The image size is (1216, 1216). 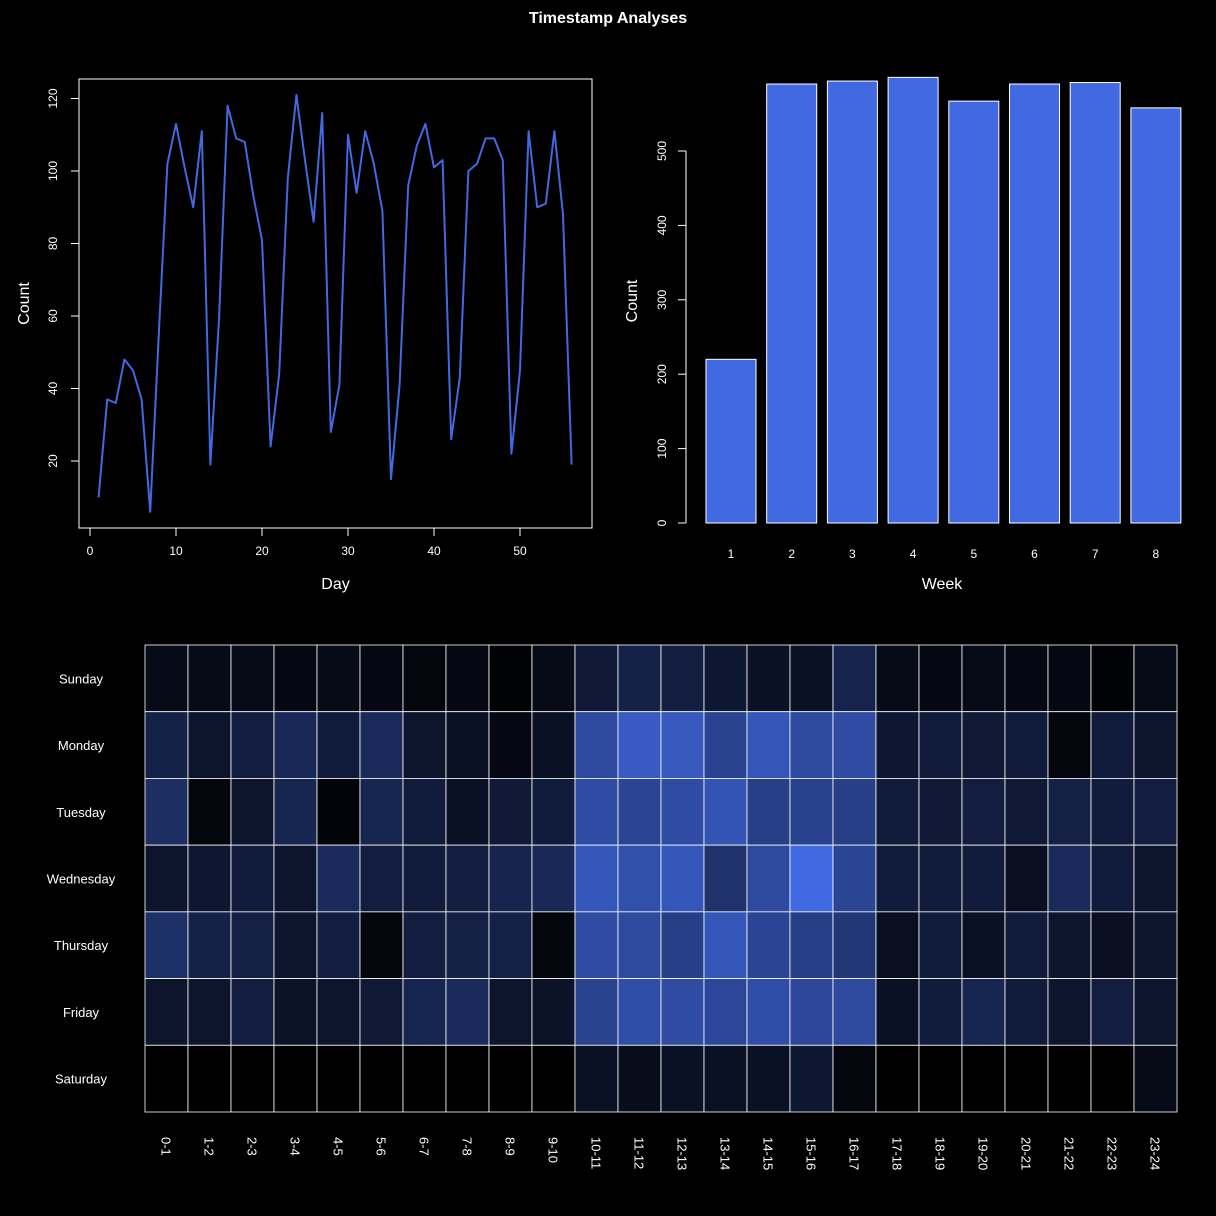 What do you see at coordinates (81, 745) in the screenshot?
I see `heatmap-row-label: Monday` at bounding box center [81, 745].